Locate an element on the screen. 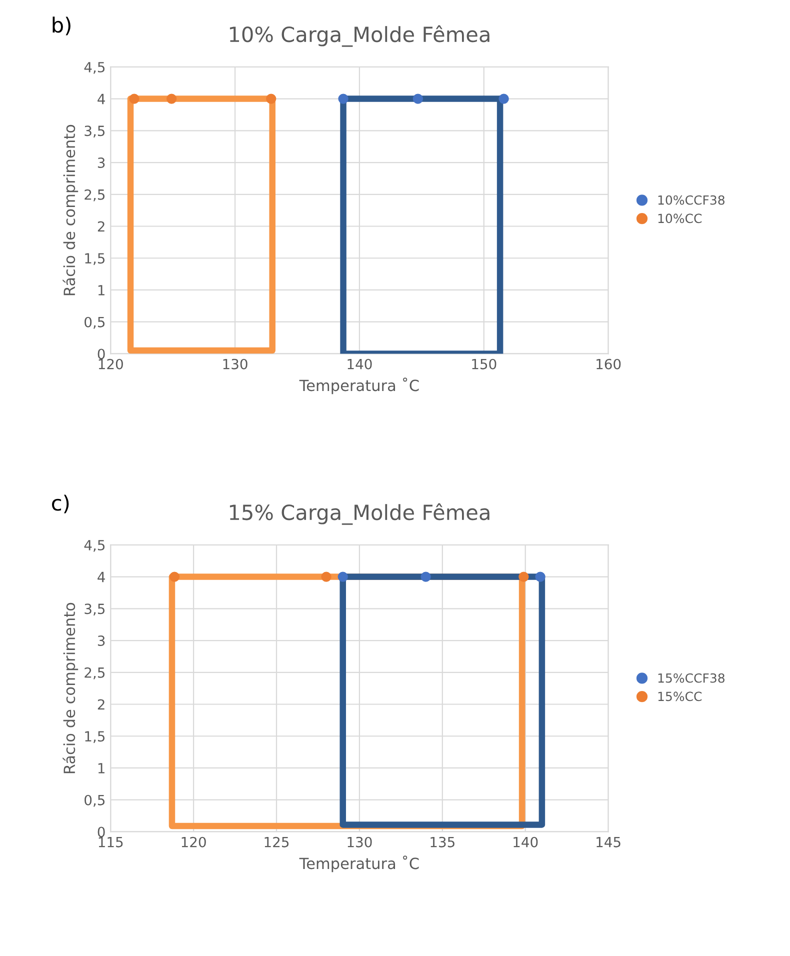  legend-label: 10%CCF38 is located at coordinates (691, 200).